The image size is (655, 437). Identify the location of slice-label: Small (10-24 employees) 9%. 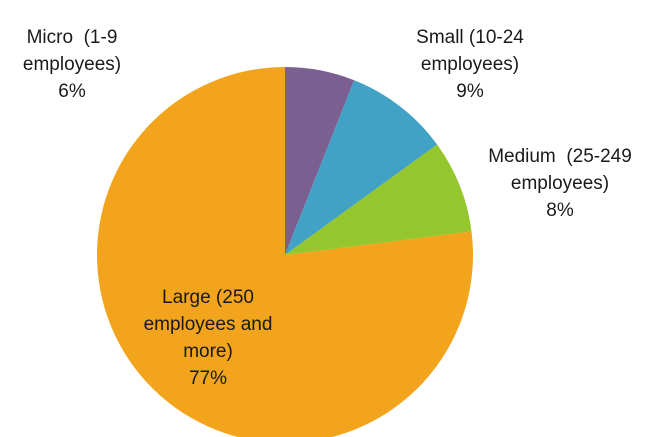
(470, 64).